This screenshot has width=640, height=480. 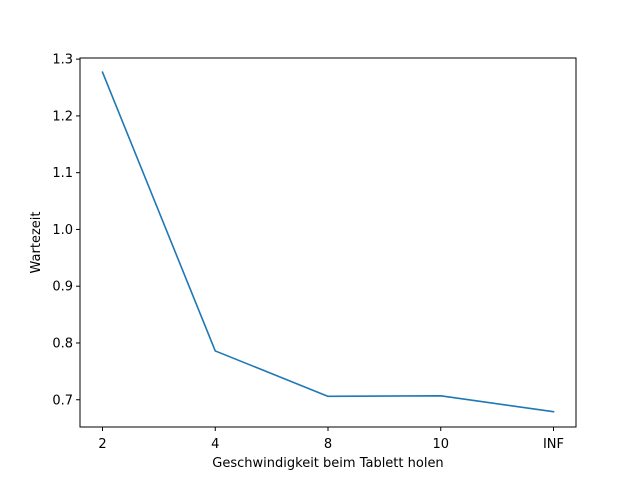 I want to click on y-tick-label: 0.8, so click(x=62, y=343).